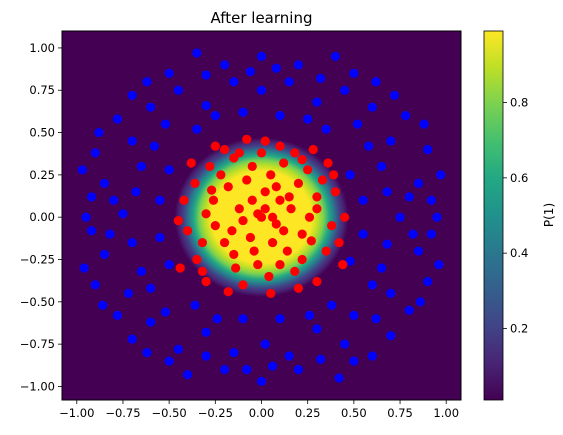 This screenshot has width=563, height=435. What do you see at coordinates (42, 175) in the screenshot?
I see `y-tick-label: 0.25` at bounding box center [42, 175].